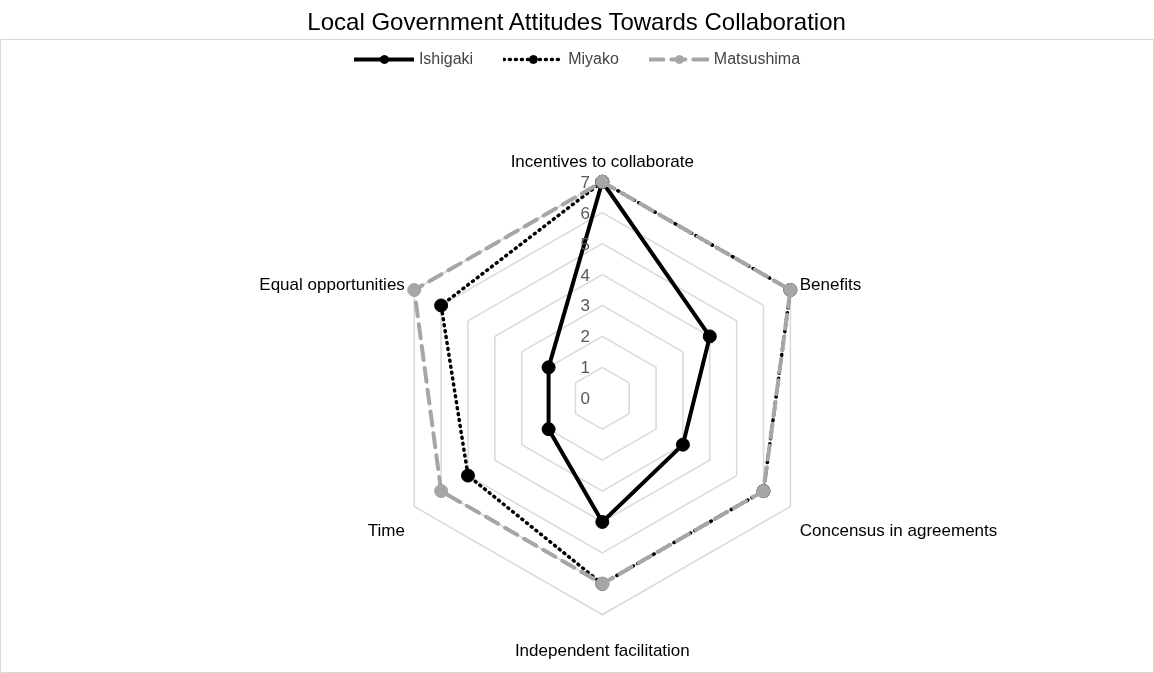 The height and width of the screenshot is (673, 1154). I want to click on chart-title: Local Government Attitudes Towards Collaboration, so click(576, 21).